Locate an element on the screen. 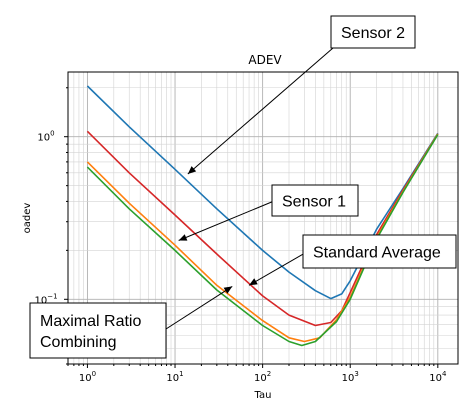 The width and height of the screenshot is (474, 415). callout-label: Sensor 1 is located at coordinates (314, 202).